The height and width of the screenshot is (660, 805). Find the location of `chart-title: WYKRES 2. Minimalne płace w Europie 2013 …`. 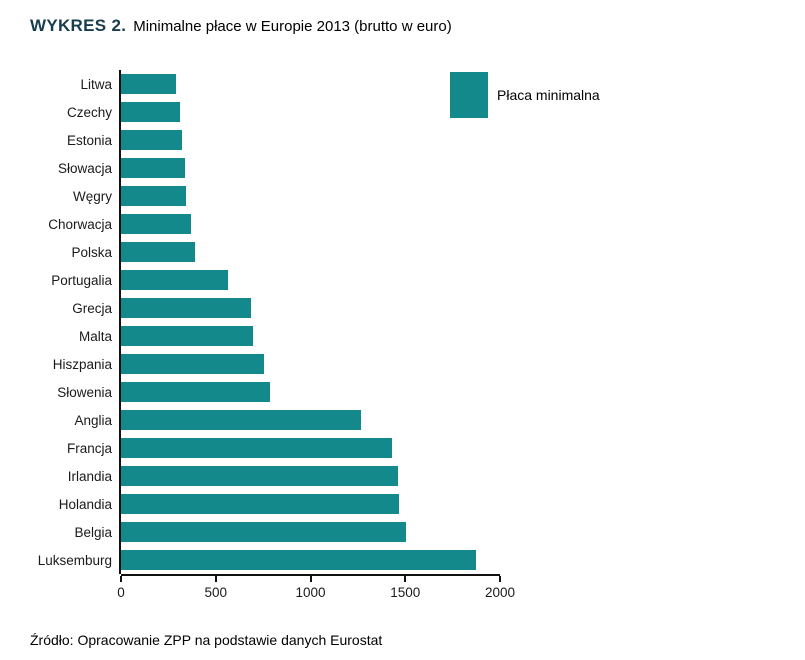

chart-title: WYKRES 2. Minimalne płace w Europie 2013 … is located at coordinates (417, 26).